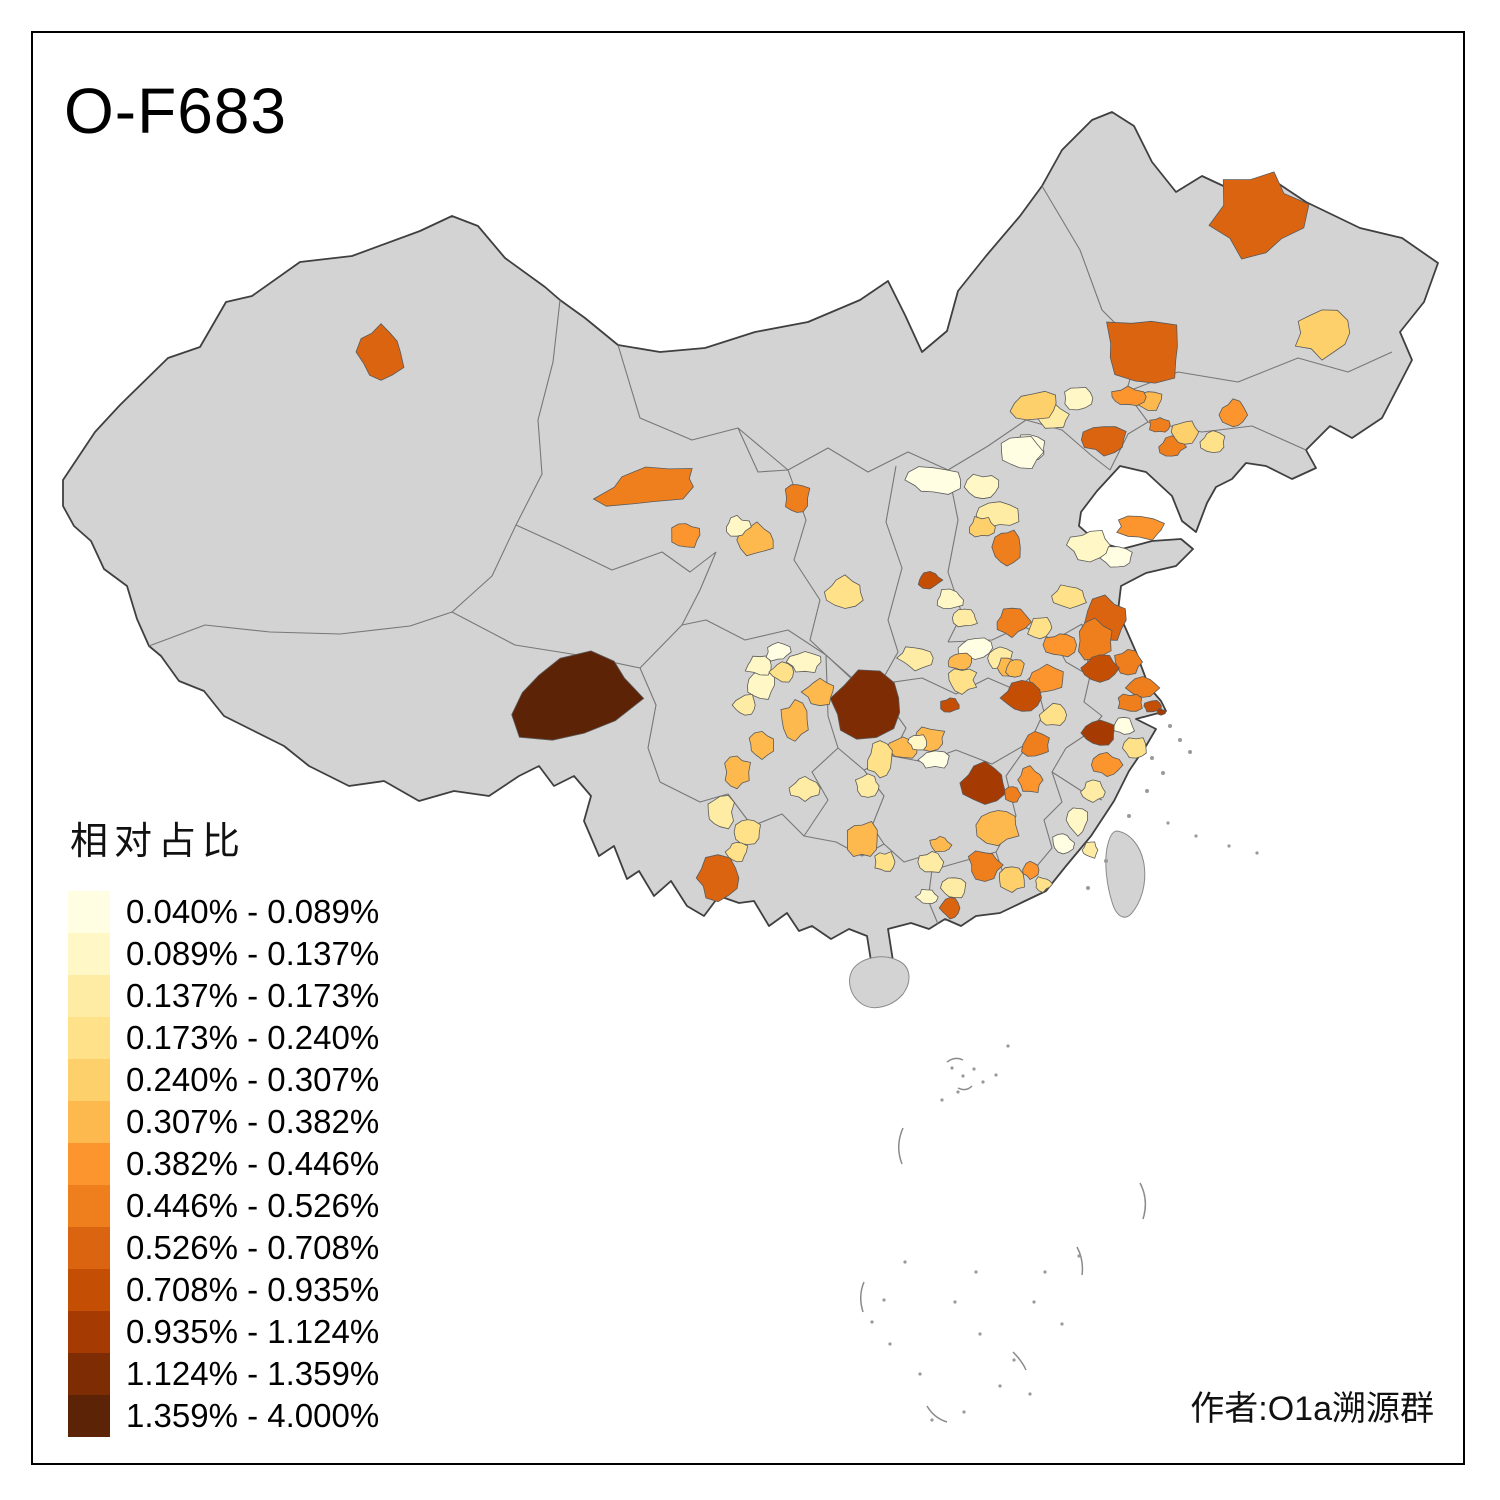 Image resolution: width=1500 pixels, height=1500 pixels. I want to click on map-region-jingzhou, so click(933, 759).